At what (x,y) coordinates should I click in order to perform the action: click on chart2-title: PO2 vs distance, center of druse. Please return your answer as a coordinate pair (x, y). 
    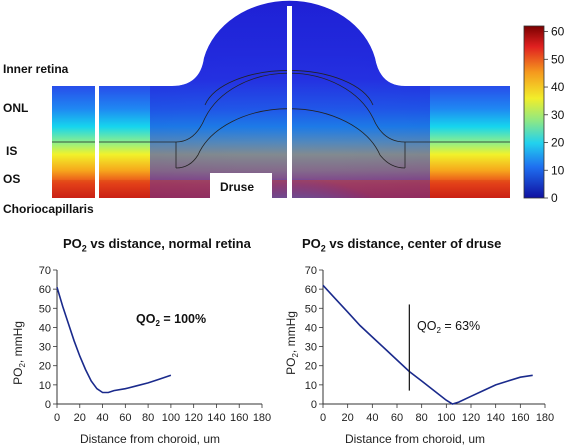
    Looking at the image, I should click on (402, 245).